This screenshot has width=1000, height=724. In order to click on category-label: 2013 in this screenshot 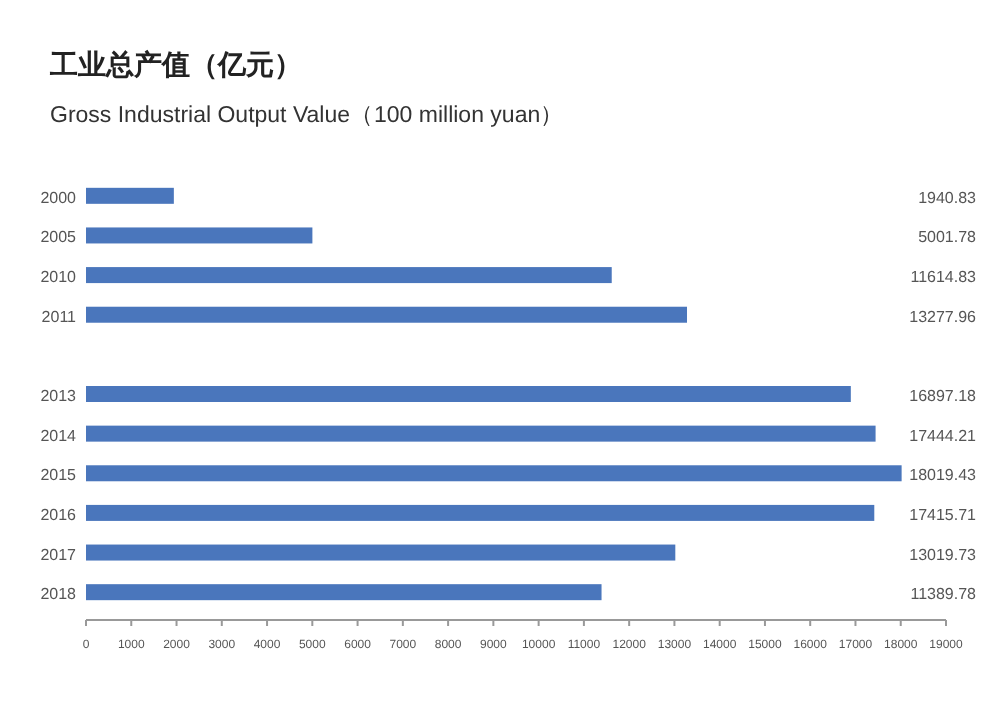, I will do `click(58, 396)`.